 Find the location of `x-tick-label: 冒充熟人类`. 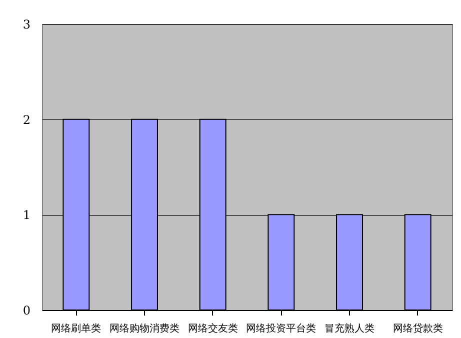

x-tick-label: 冒充熟人类 is located at coordinates (349, 328).